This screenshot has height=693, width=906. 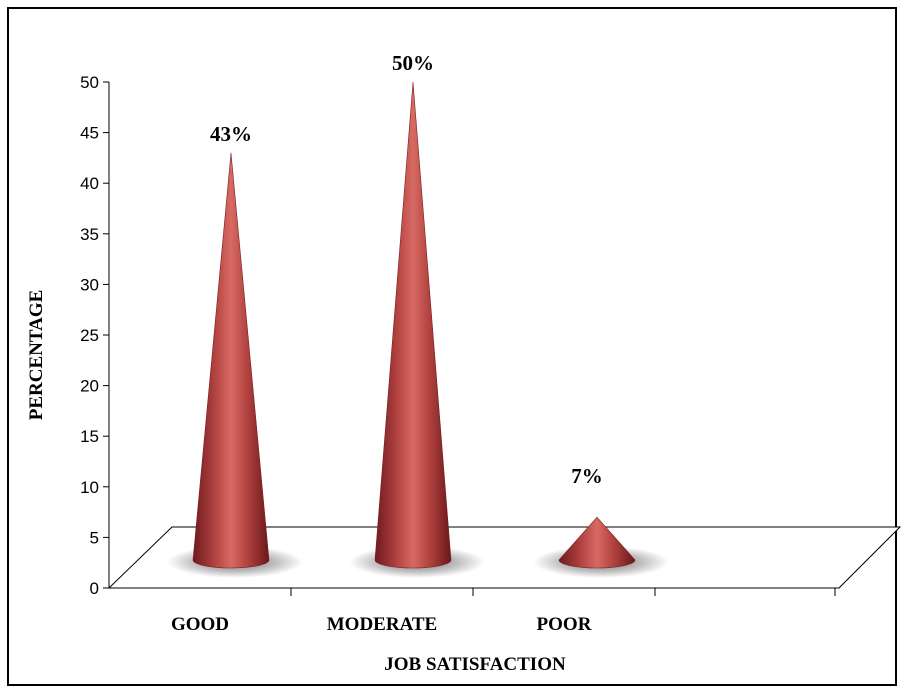 What do you see at coordinates (89, 487) in the screenshot?
I see `y-tick-label: 10` at bounding box center [89, 487].